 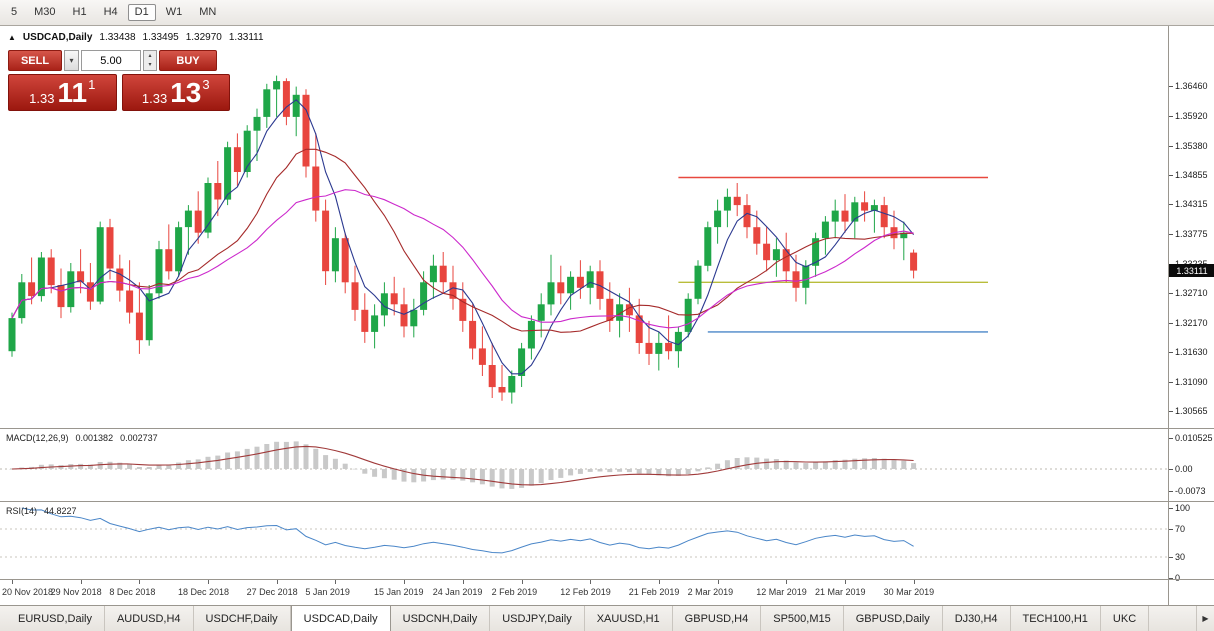 I want to click on macd-panel-divider, so click(x=607, y=428).